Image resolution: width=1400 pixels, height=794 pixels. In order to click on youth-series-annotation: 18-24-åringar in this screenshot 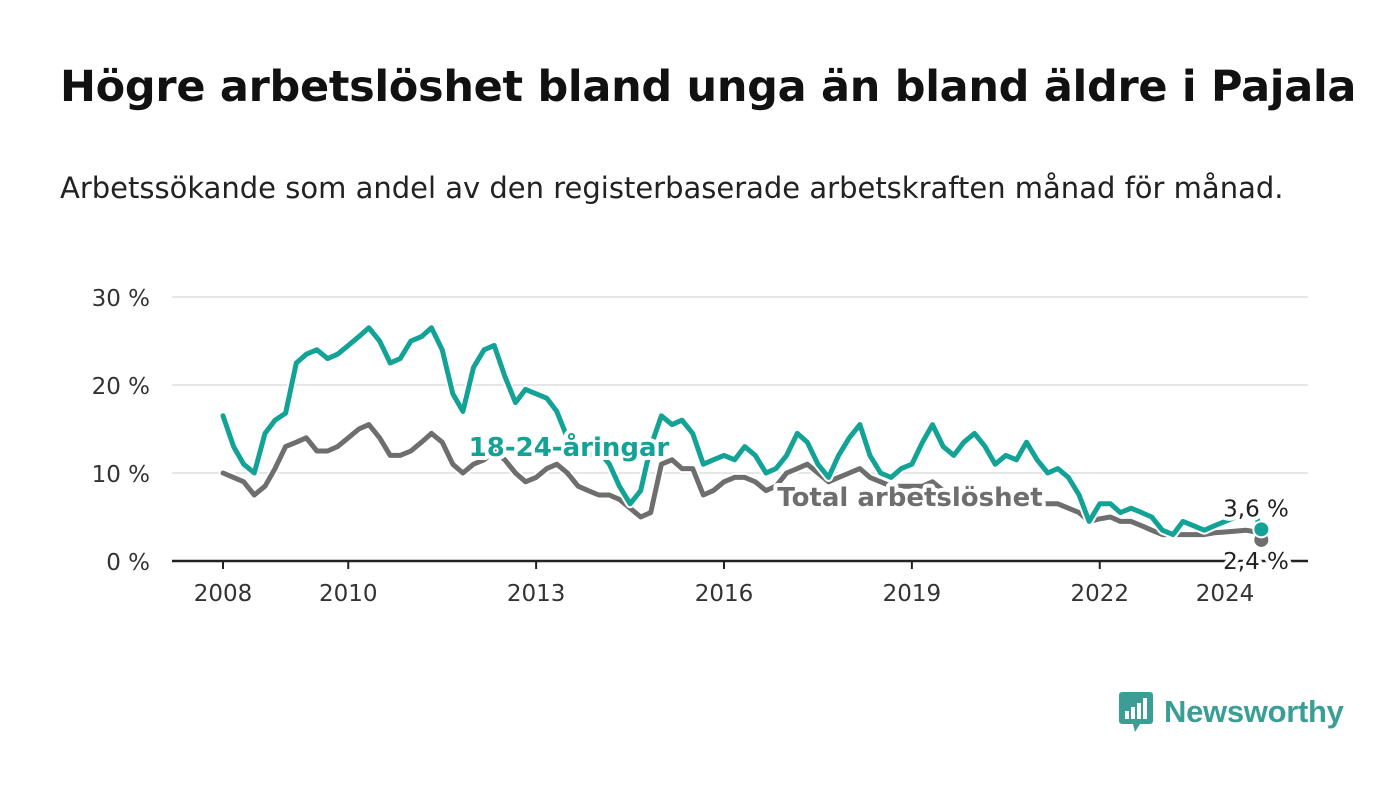, I will do `click(569, 447)`.